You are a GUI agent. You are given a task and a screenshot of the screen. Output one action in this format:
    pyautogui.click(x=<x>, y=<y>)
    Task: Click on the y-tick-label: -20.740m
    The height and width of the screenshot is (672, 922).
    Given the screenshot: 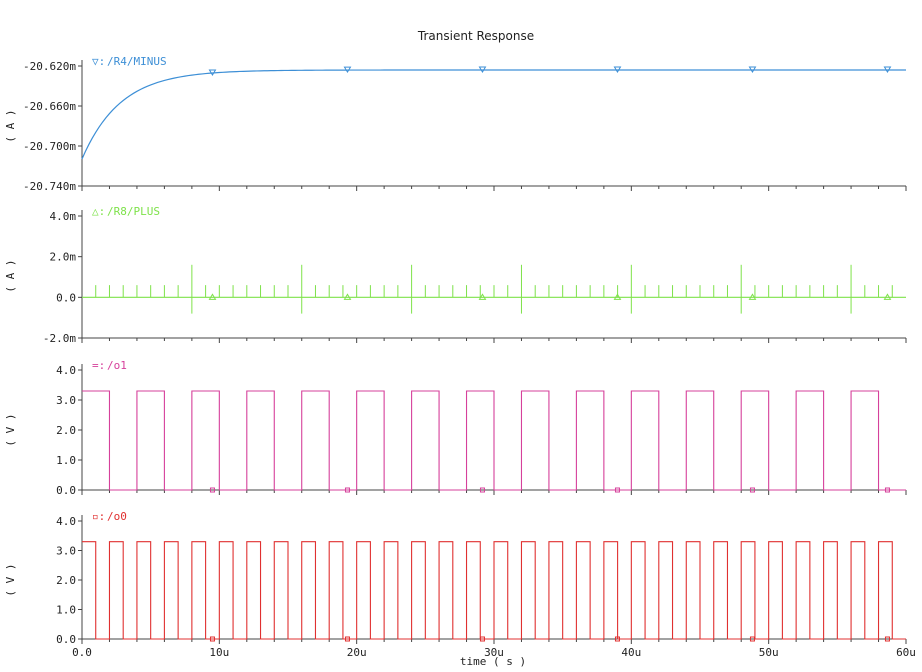 What is the action you would take?
    pyautogui.click(x=49, y=186)
    